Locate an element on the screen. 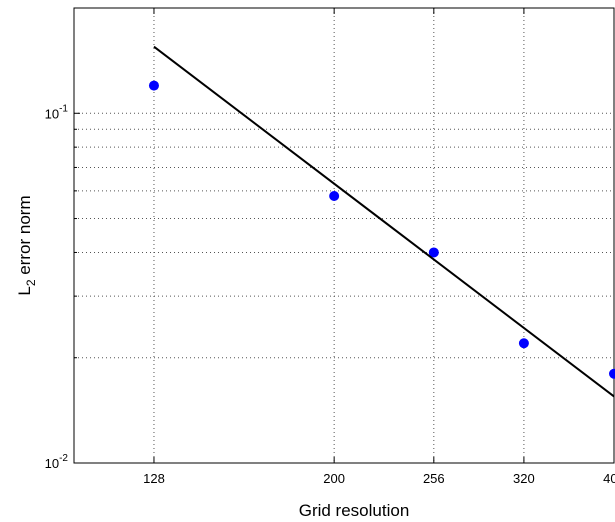 The image size is (615, 522). y-tick-label: 10⁻¹ is located at coordinates (57, 112).